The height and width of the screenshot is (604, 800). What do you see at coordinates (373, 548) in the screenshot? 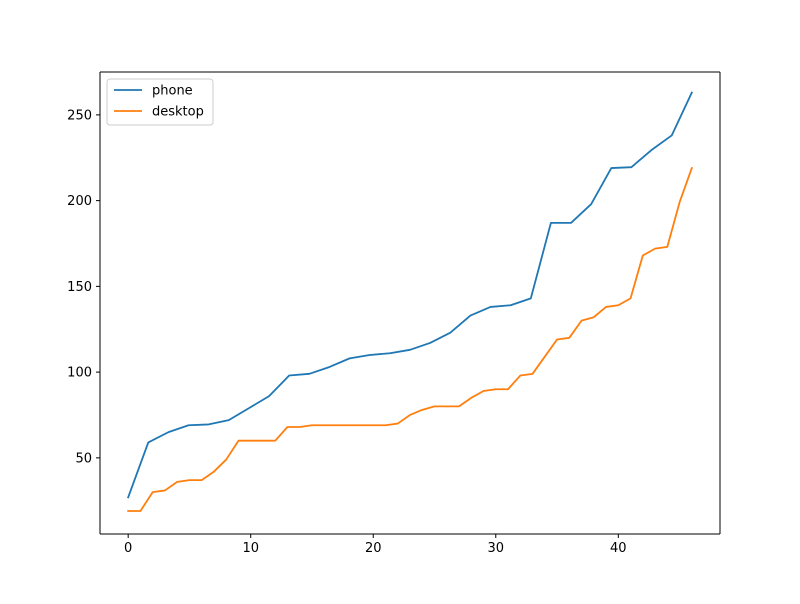
I see `x-tick-label: 20` at bounding box center [373, 548].